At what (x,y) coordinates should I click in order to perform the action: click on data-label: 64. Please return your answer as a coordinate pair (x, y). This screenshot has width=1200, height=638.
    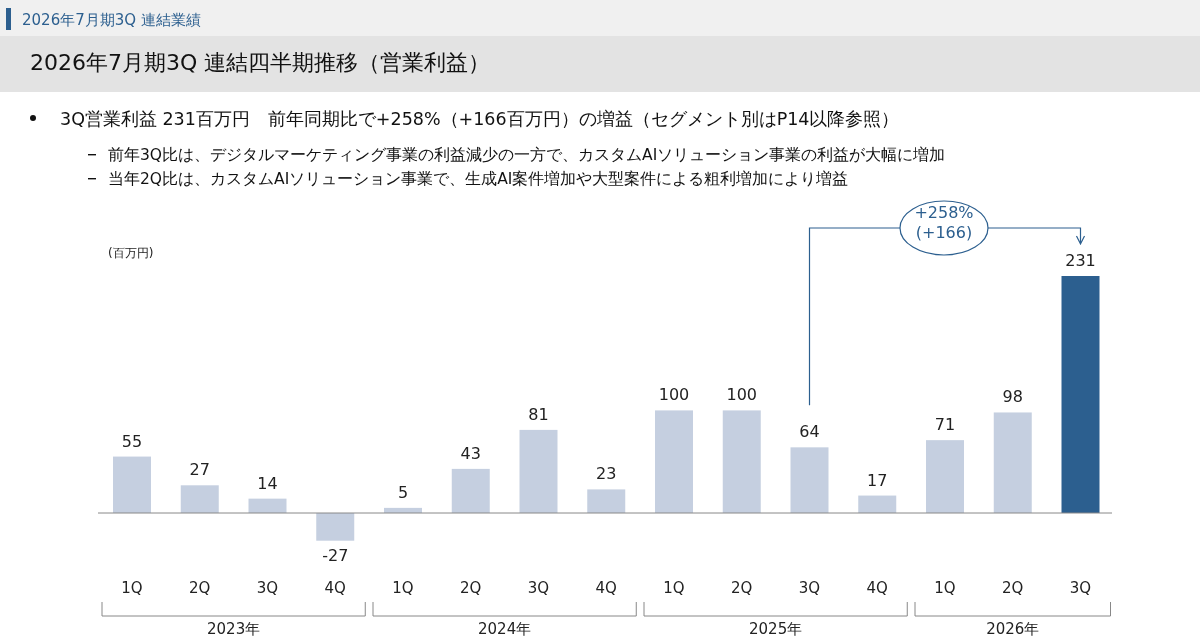
    Looking at the image, I should click on (809, 432).